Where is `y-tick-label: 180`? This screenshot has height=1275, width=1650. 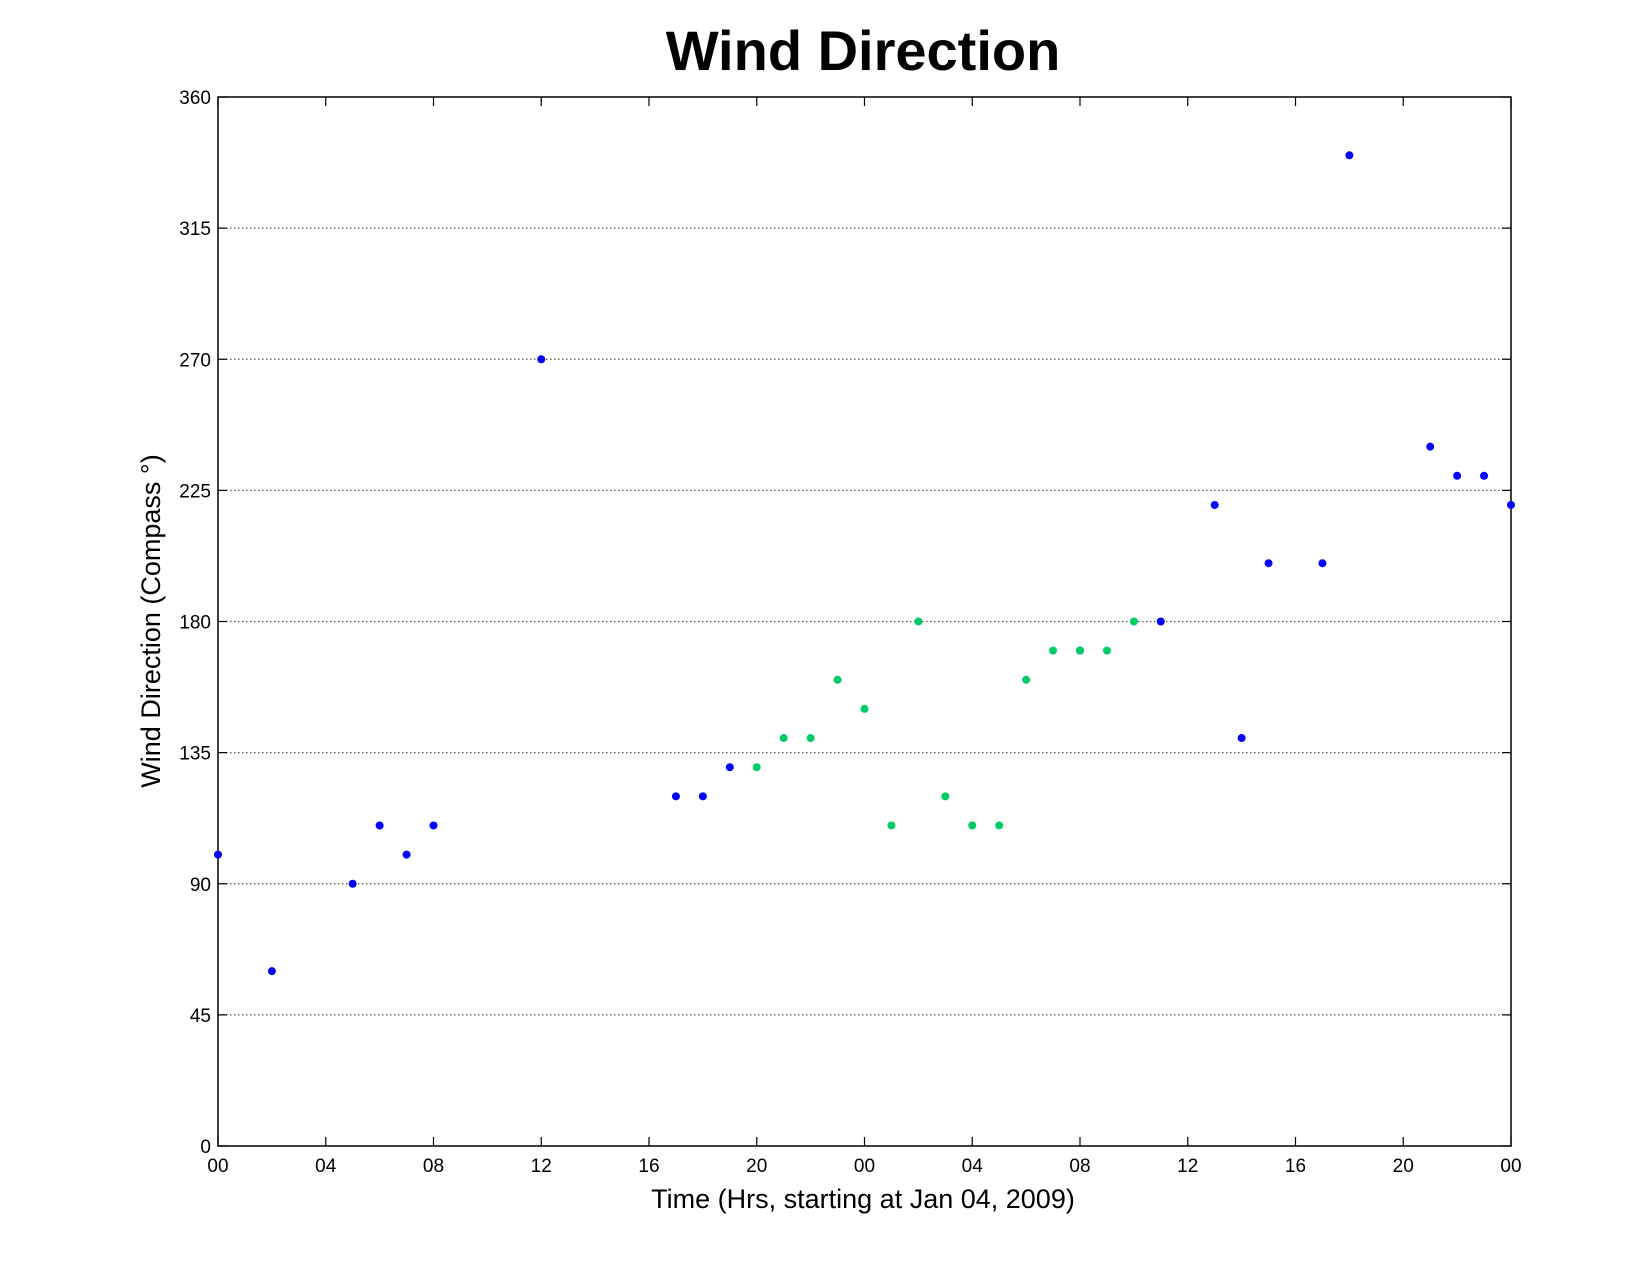
y-tick-label: 180 is located at coordinates (195, 623).